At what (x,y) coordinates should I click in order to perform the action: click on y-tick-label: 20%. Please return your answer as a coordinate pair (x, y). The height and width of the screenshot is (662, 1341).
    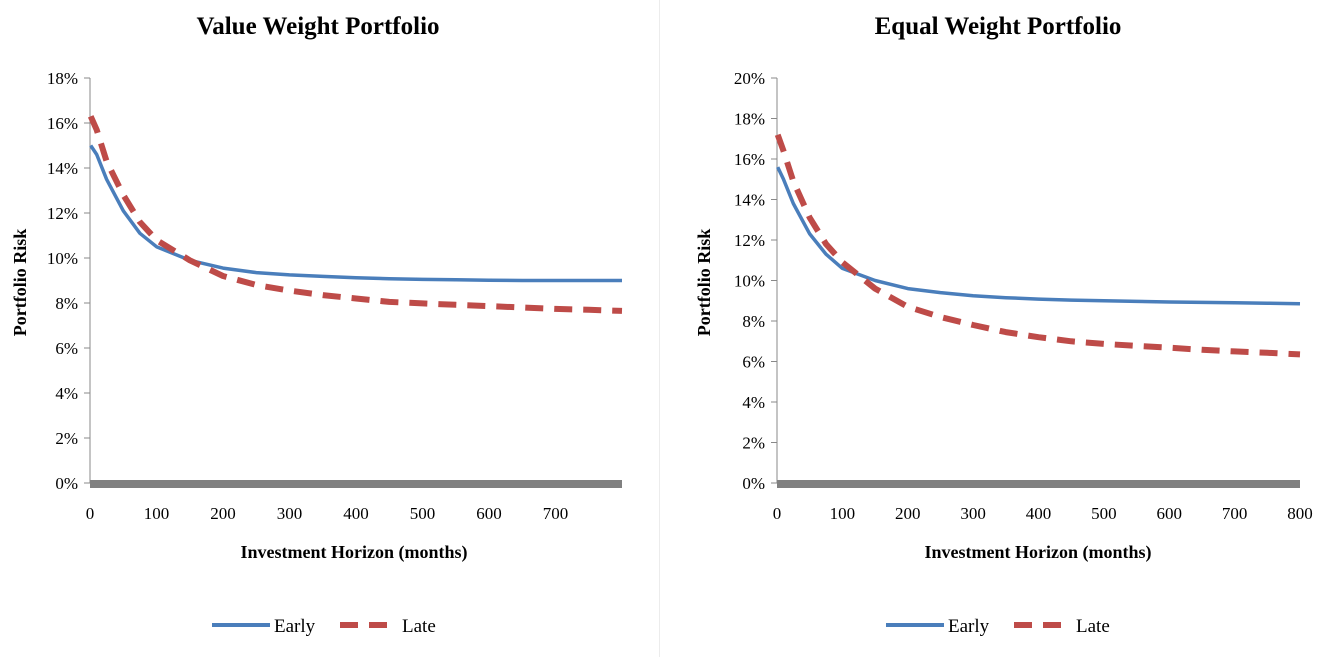
    Looking at the image, I should click on (749, 78).